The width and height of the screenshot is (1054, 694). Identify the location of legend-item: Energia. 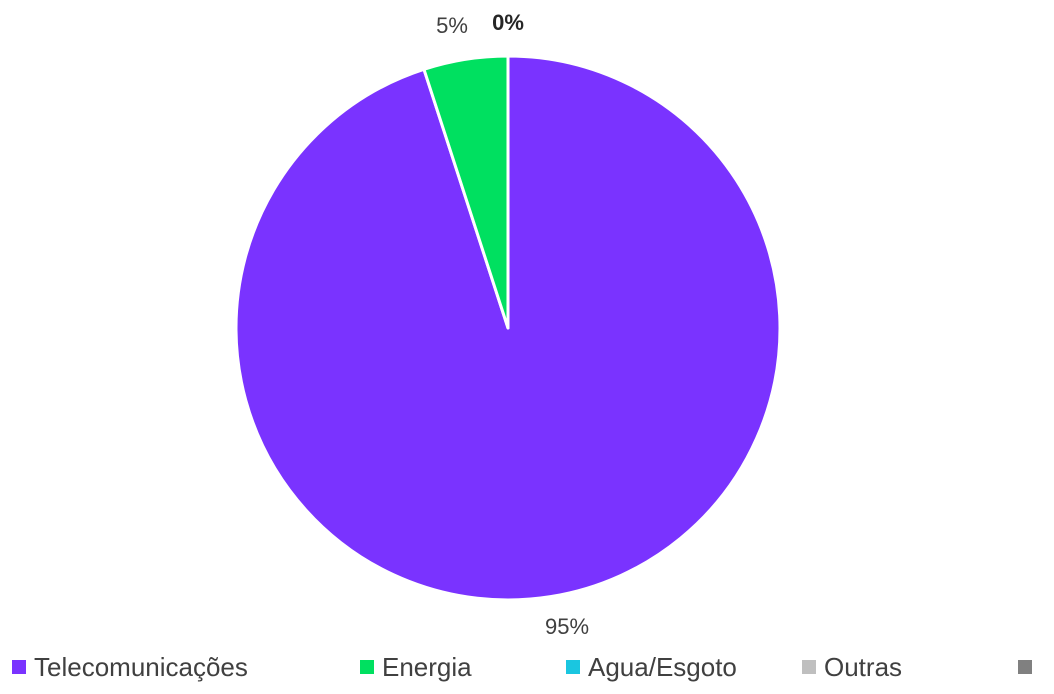
(416, 667).